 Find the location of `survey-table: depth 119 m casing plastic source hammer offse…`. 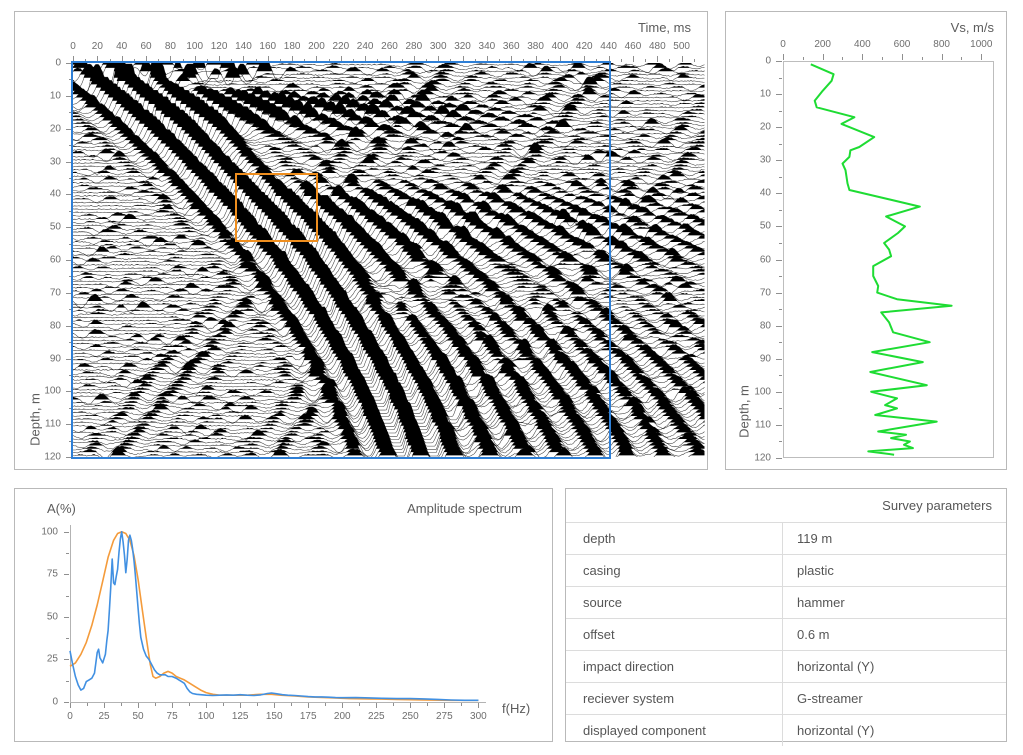

survey-table: depth 119 m casing plastic source hammer offse… is located at coordinates (786, 634).